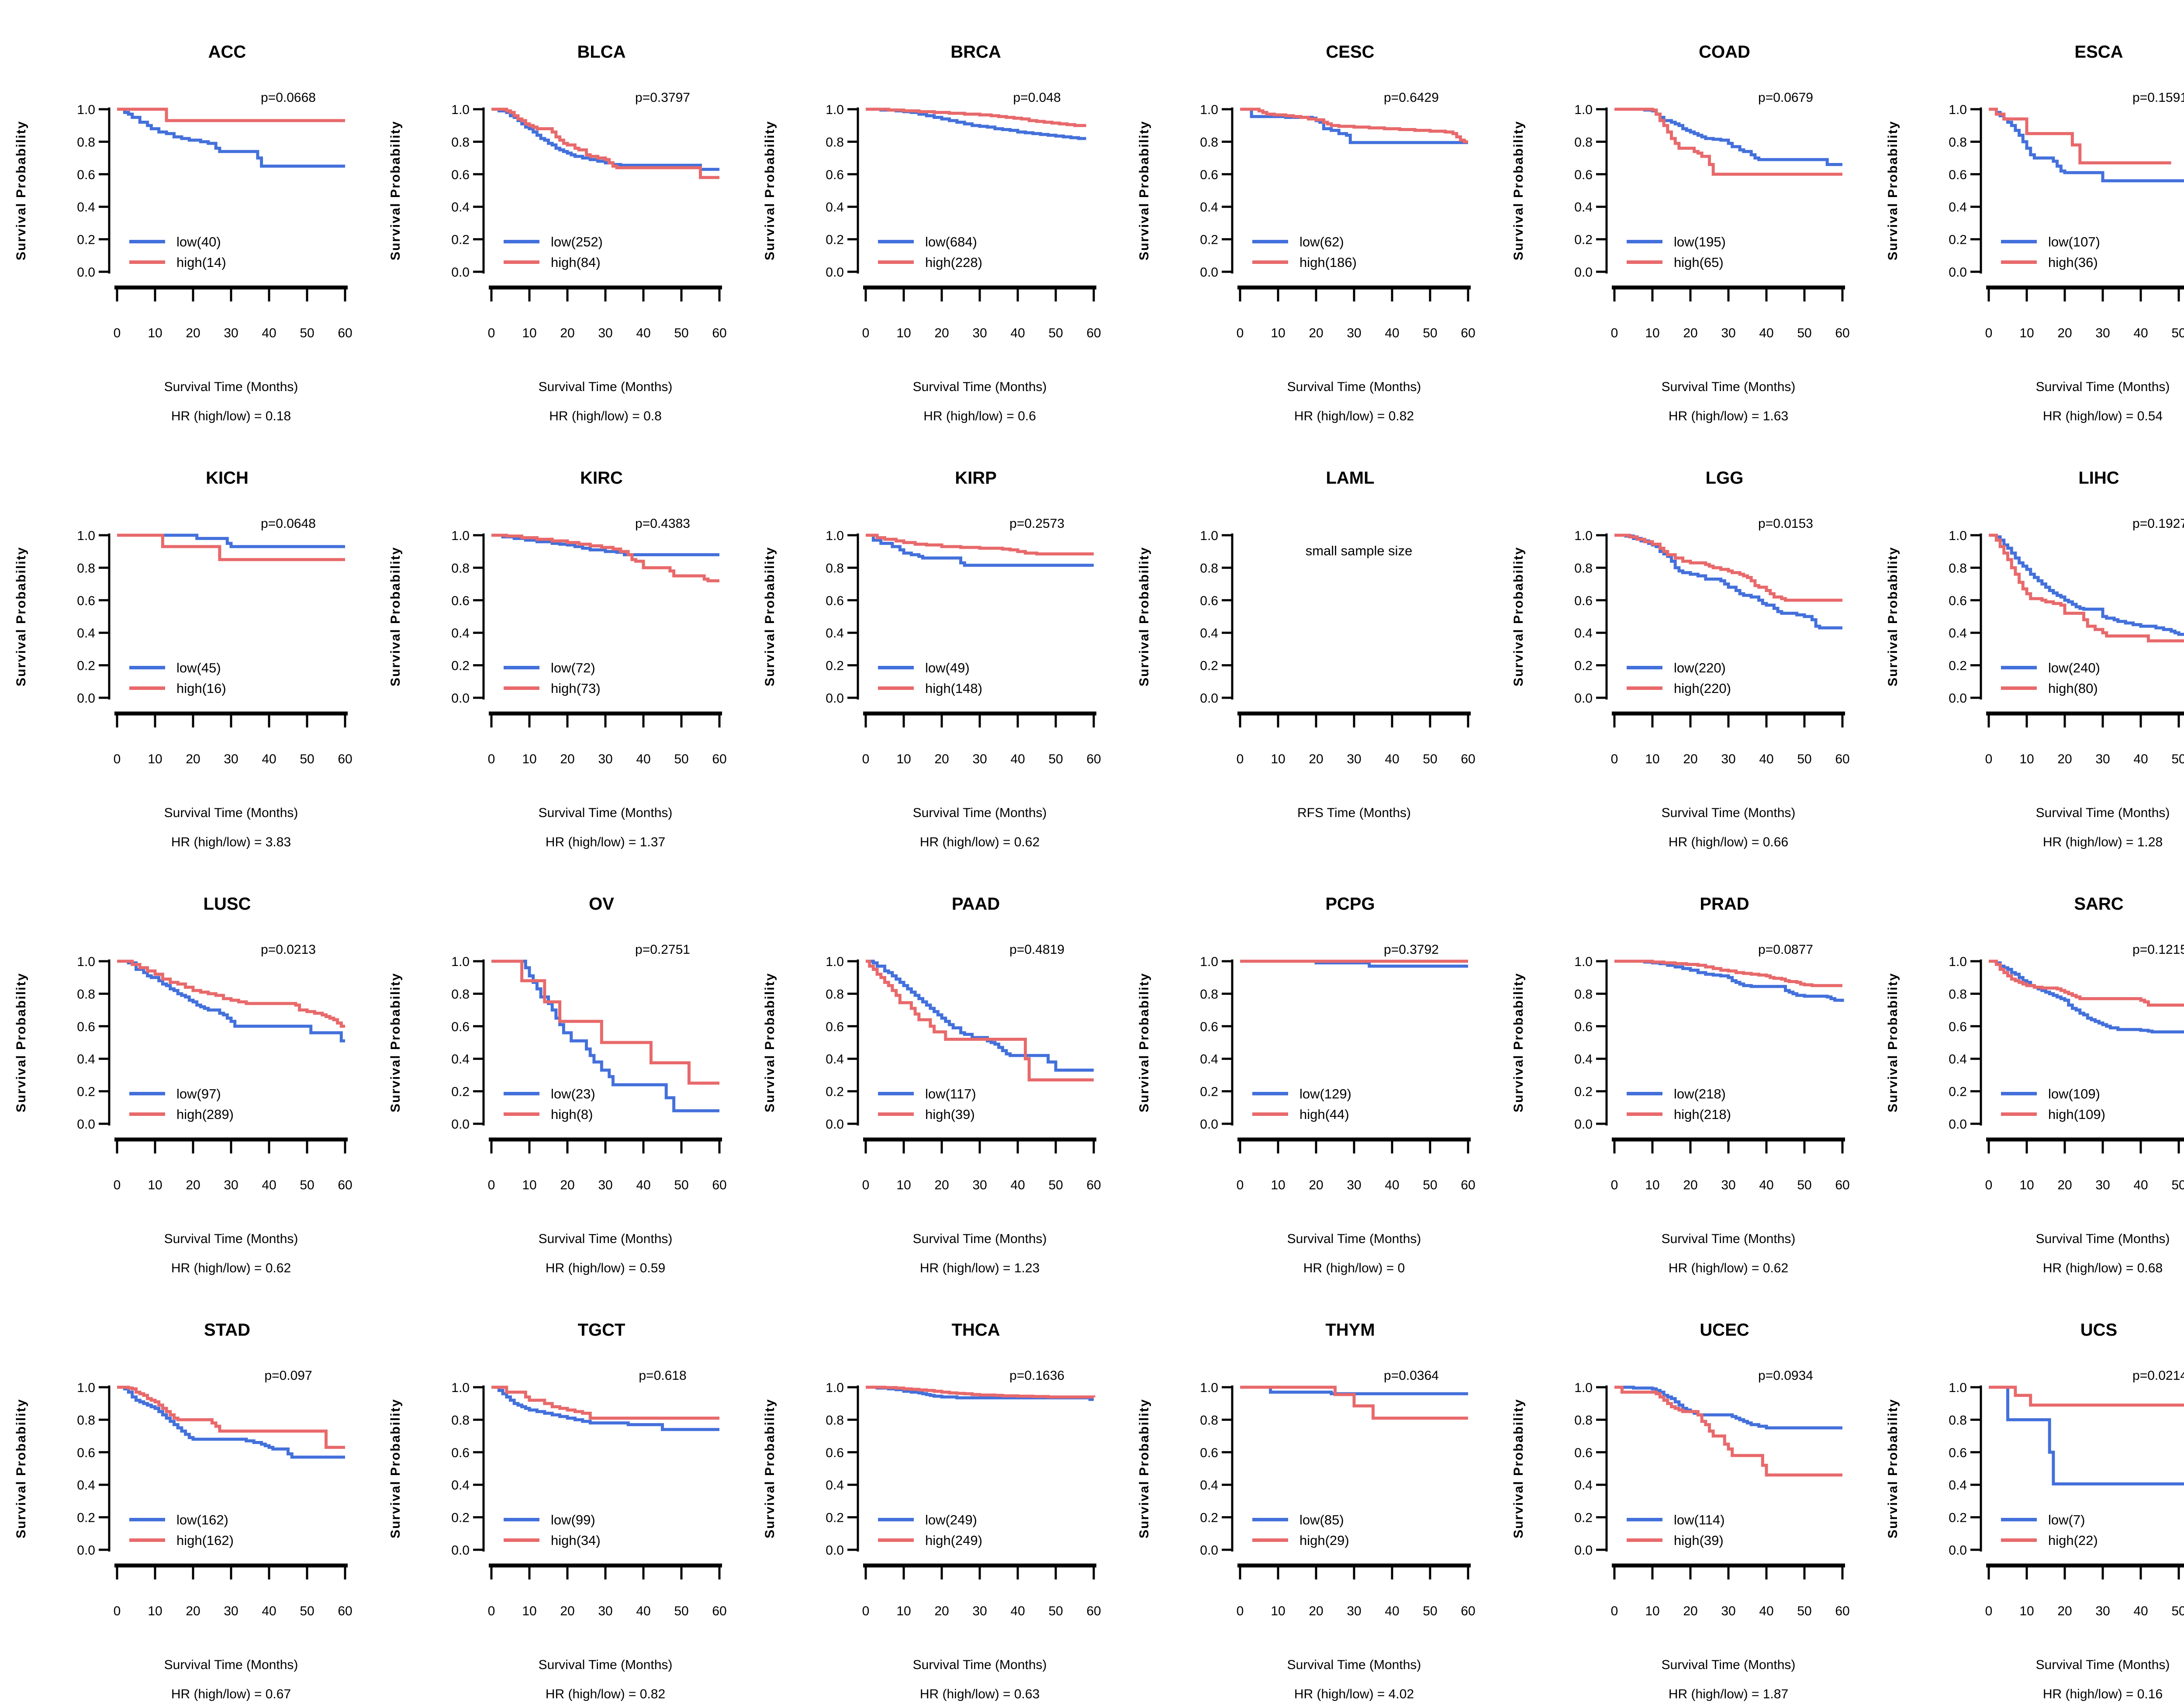 The height and width of the screenshot is (1704, 2184). Describe the element at coordinates (552, 678) in the screenshot. I see `legend: low(72) high(73)` at that location.